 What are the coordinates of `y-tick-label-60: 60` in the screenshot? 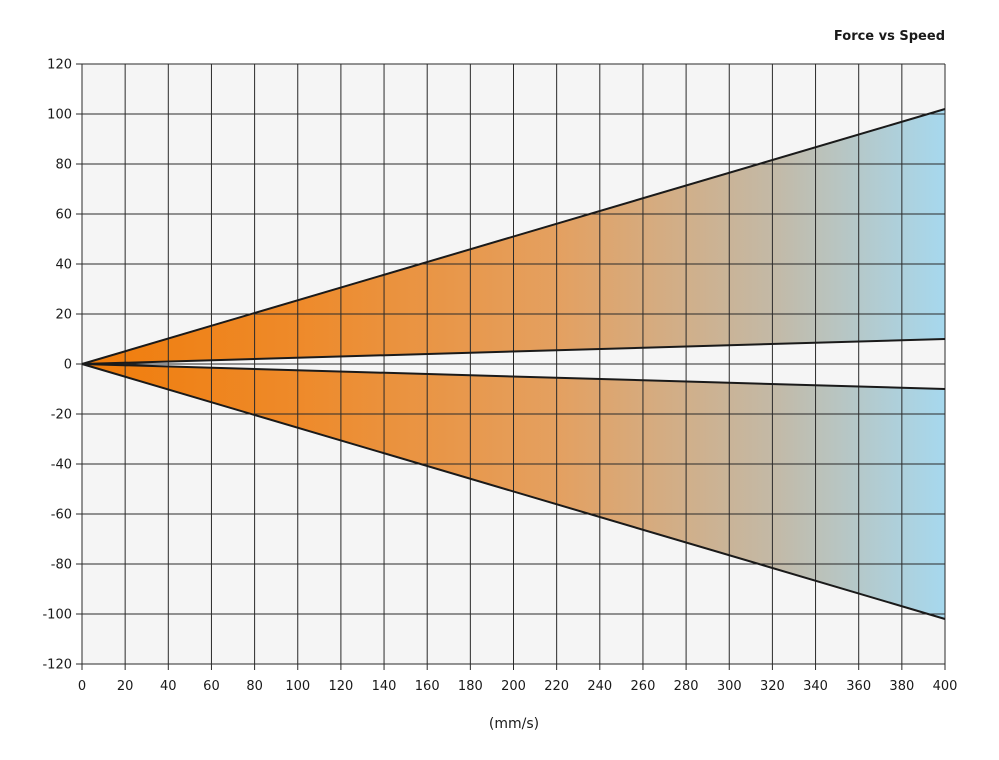 It's located at (63, 215).